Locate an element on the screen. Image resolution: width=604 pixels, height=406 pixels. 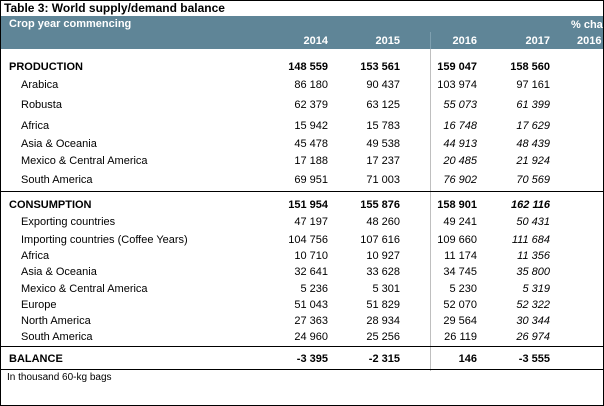
row-value: 11 174 is located at coordinates (460, 256).